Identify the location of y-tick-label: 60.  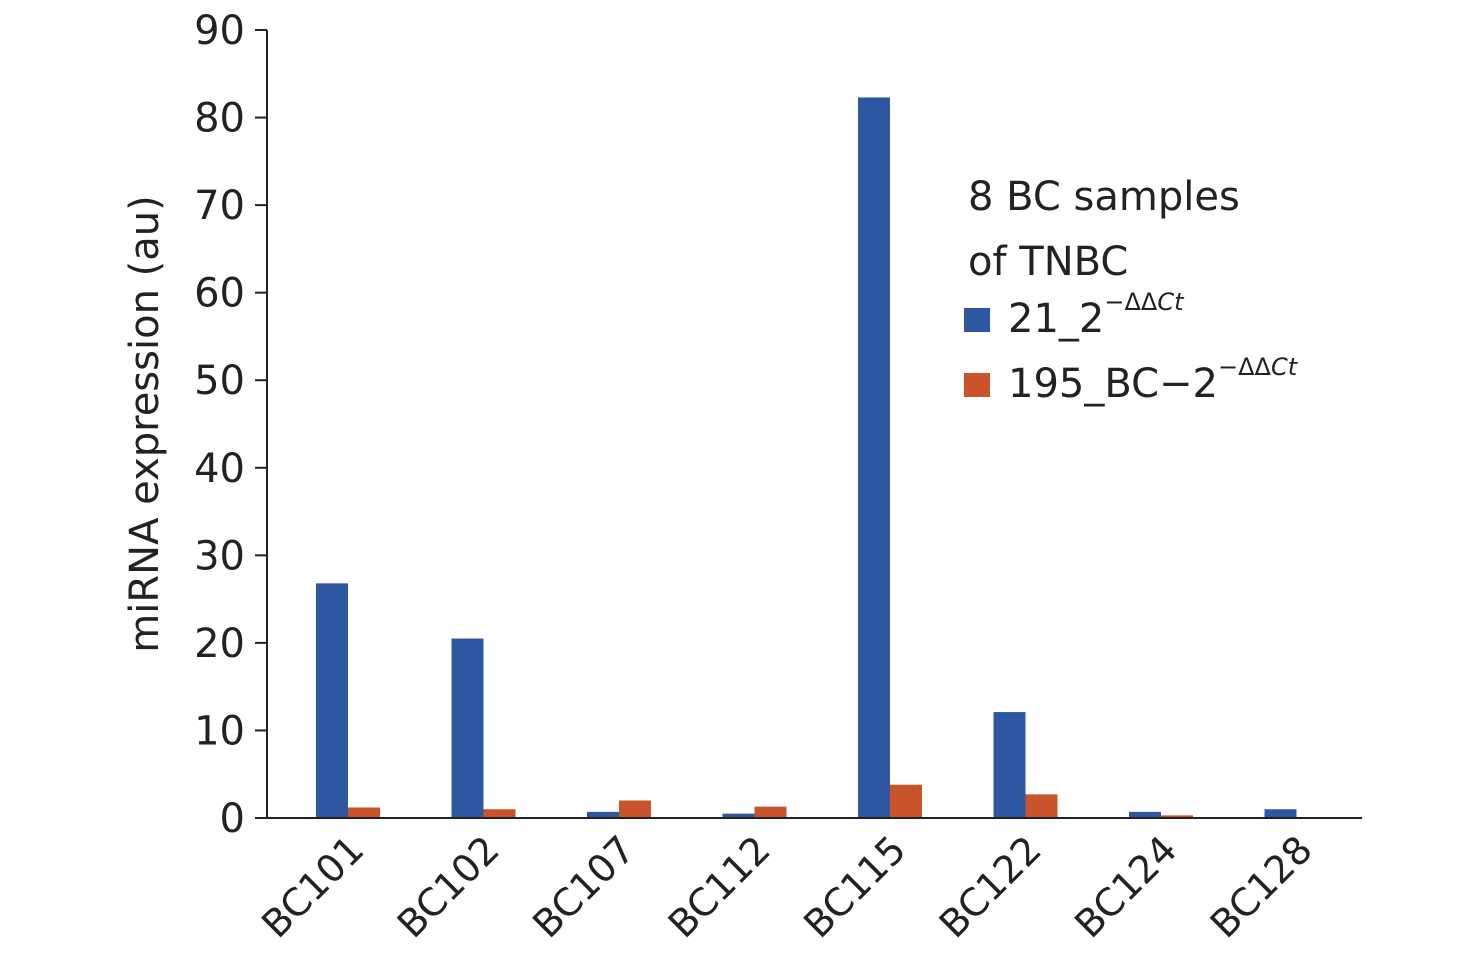
(219, 294).